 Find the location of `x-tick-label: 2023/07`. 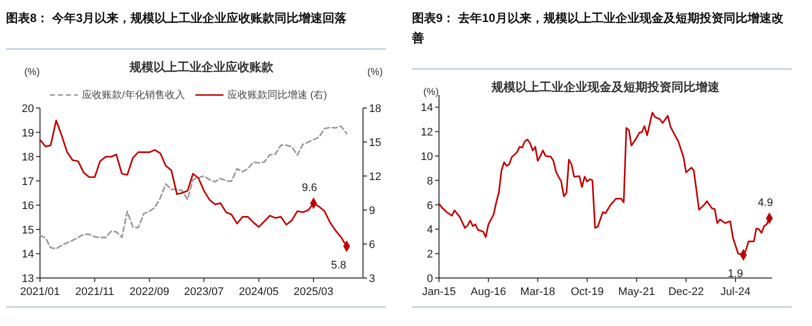

x-tick-label: 2023/07 is located at coordinates (204, 292).